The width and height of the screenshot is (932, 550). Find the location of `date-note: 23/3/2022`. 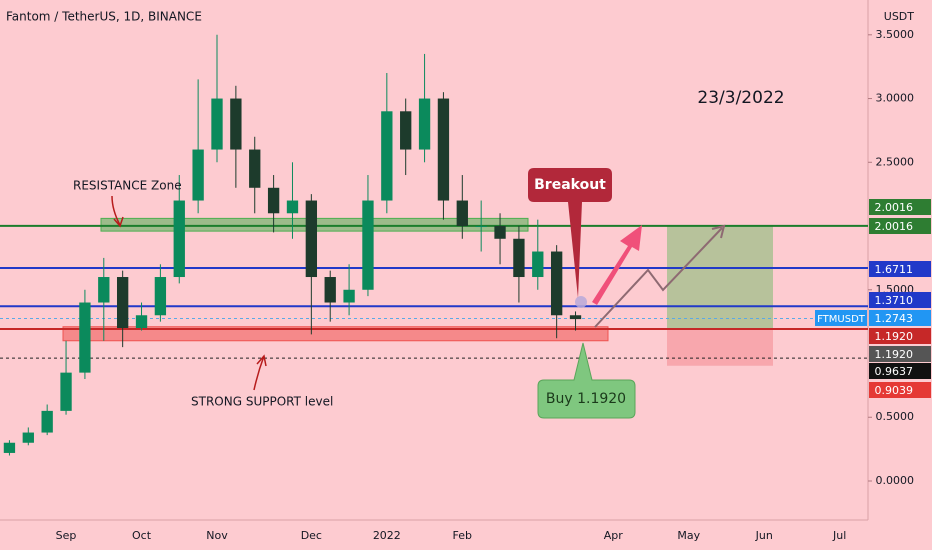

date-note: 23/3/2022 is located at coordinates (740, 98).